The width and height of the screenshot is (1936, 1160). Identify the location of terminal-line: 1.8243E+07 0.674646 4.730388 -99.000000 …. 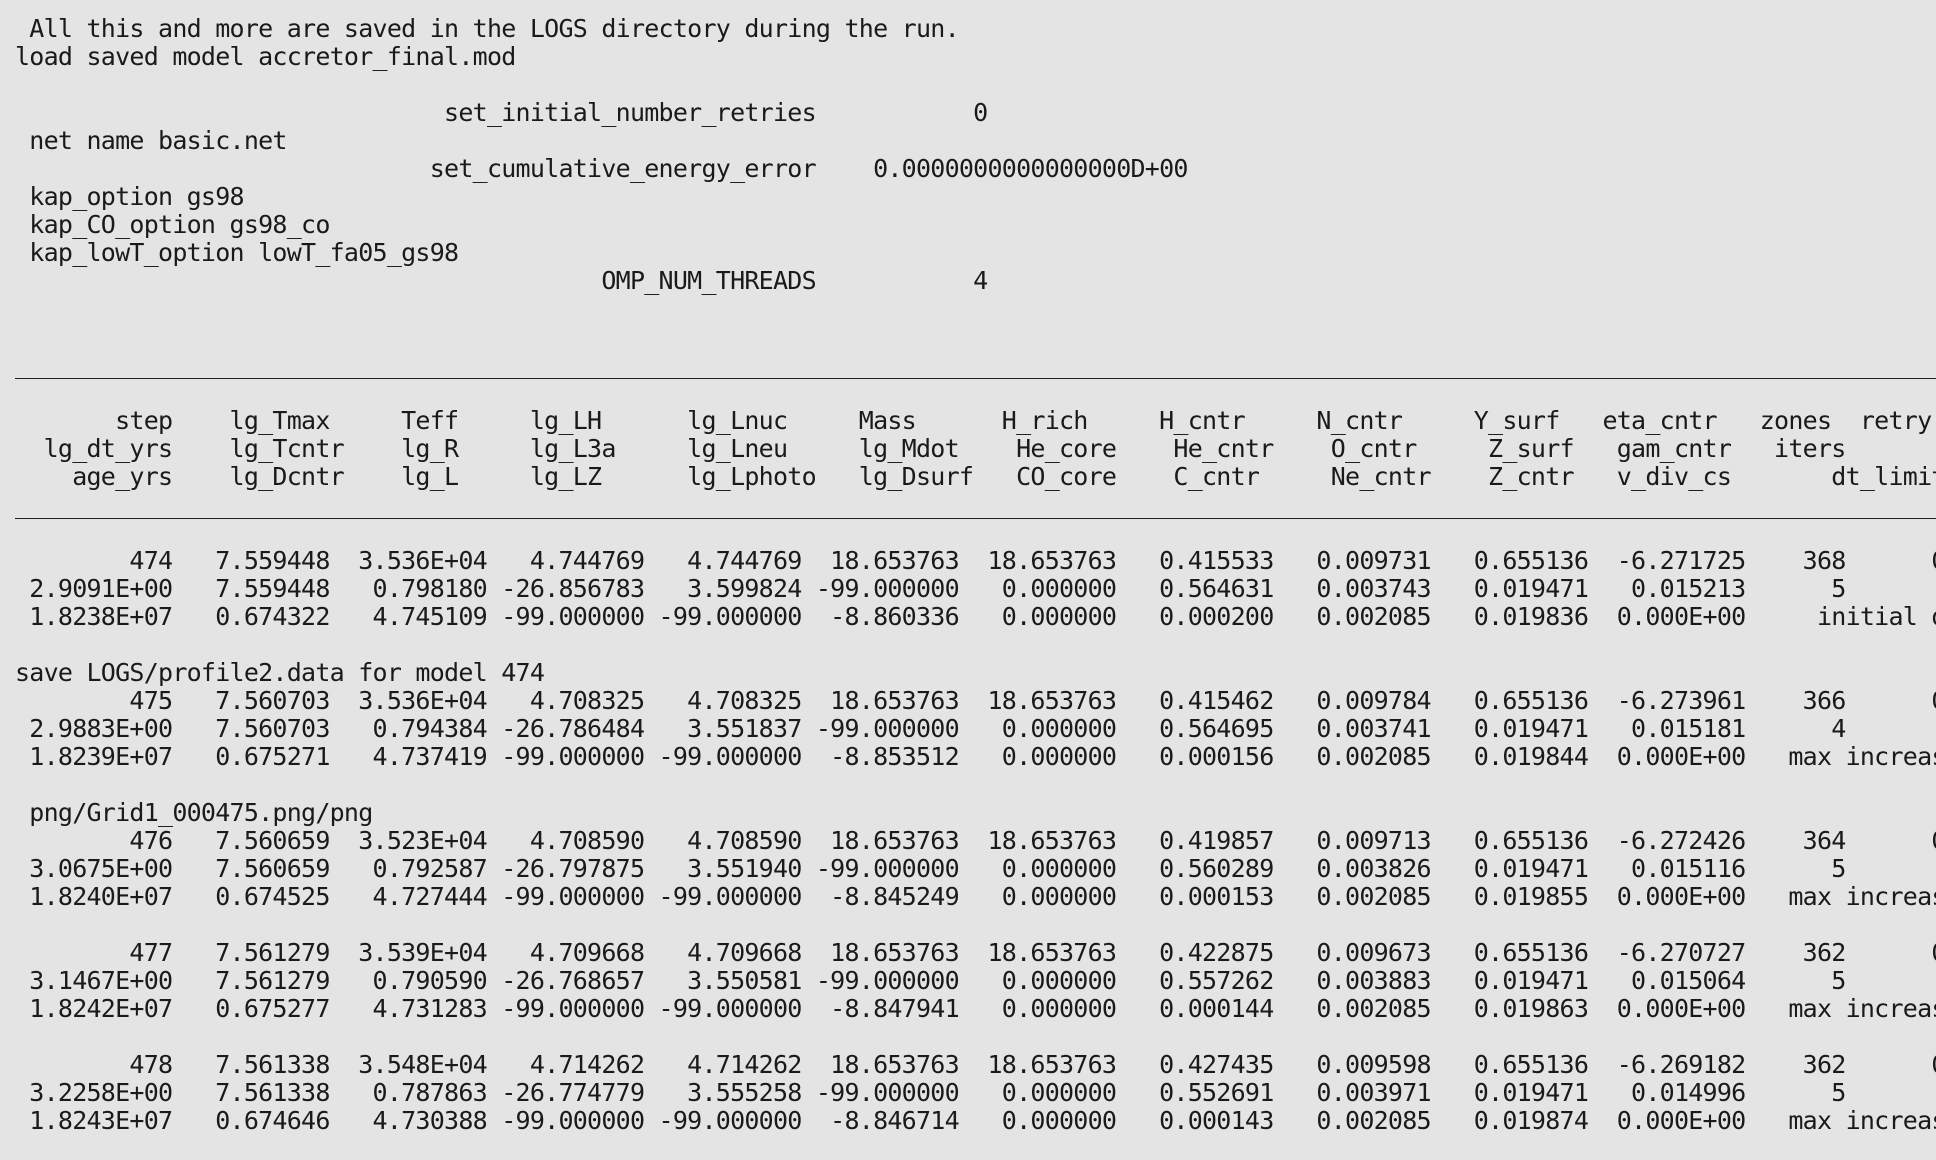
(975, 1120).